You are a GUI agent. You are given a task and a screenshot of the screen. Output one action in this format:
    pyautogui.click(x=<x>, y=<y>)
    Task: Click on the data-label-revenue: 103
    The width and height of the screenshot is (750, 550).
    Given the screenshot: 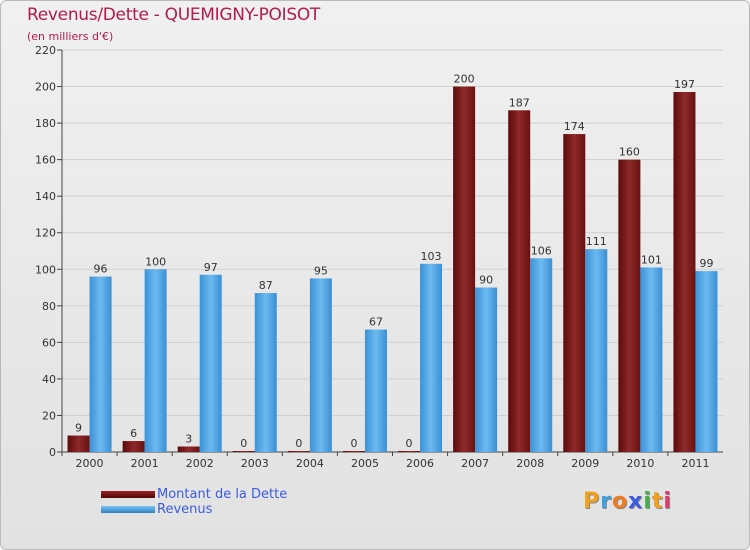 What is the action you would take?
    pyautogui.click(x=431, y=256)
    